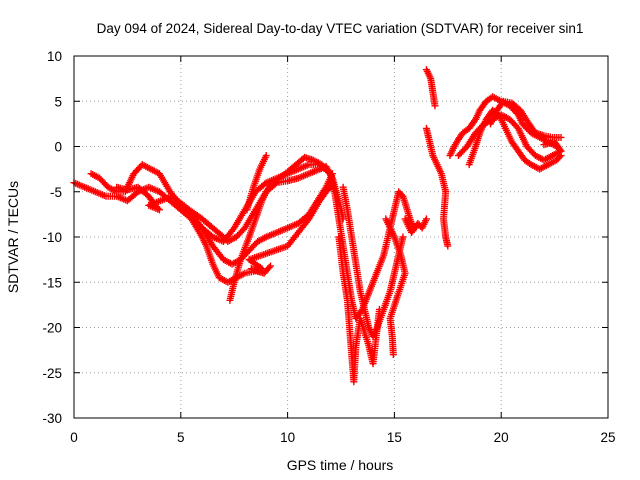 The height and width of the screenshot is (480, 640). I want to click on y-tick-label: -5, so click(56, 192).